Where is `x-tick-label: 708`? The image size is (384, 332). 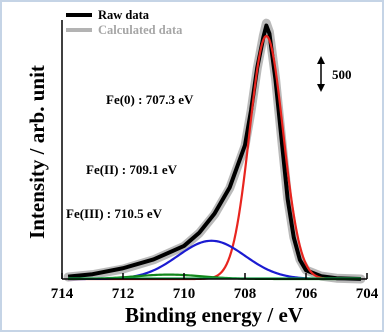 x-tick-label: 708 is located at coordinates (245, 294).